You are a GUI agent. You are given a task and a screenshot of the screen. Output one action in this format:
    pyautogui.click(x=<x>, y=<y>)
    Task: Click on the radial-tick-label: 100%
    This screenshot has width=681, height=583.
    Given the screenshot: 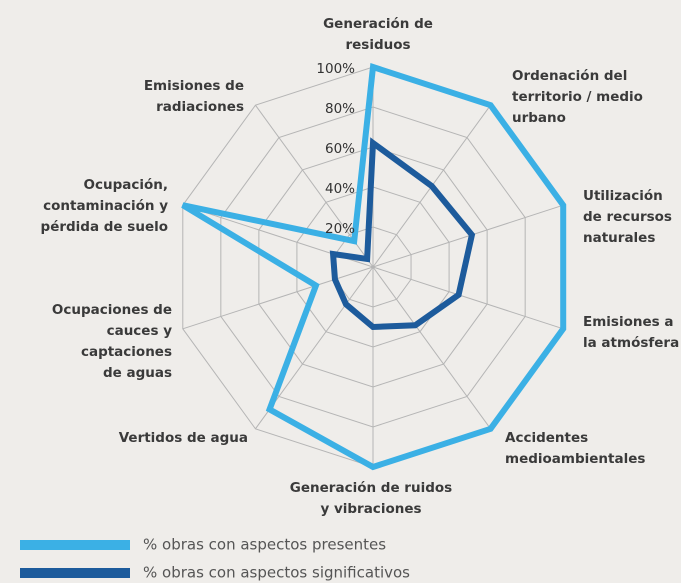 What is the action you would take?
    pyautogui.click(x=335, y=69)
    